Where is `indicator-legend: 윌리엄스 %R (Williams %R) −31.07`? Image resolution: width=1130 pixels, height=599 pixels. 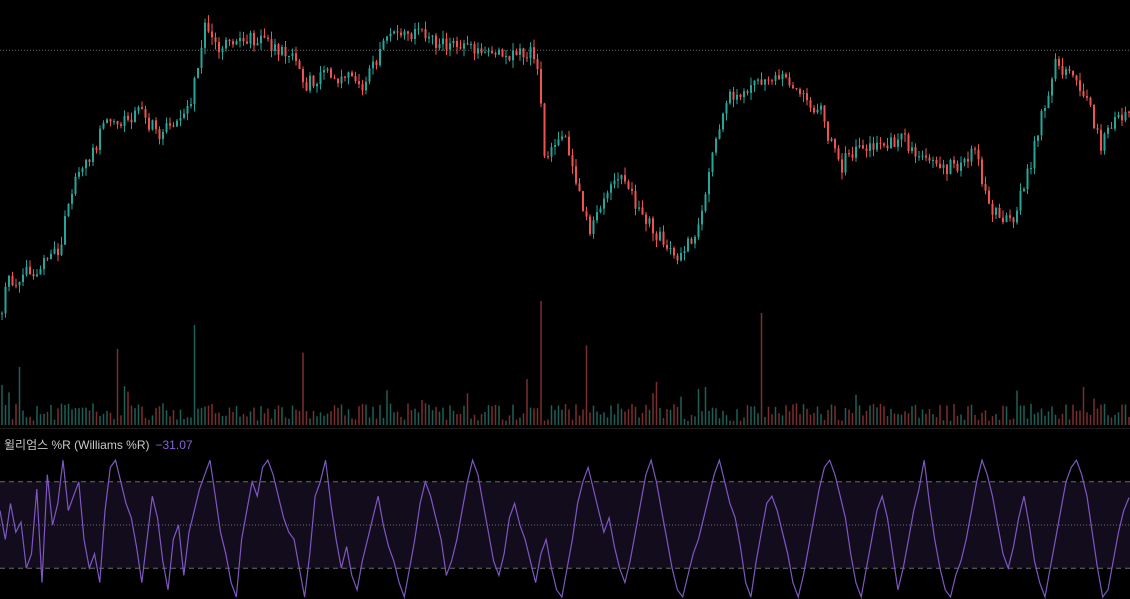 indicator-legend: 윌리엄스 %R (Williams %R) −31.07 is located at coordinates (98, 444).